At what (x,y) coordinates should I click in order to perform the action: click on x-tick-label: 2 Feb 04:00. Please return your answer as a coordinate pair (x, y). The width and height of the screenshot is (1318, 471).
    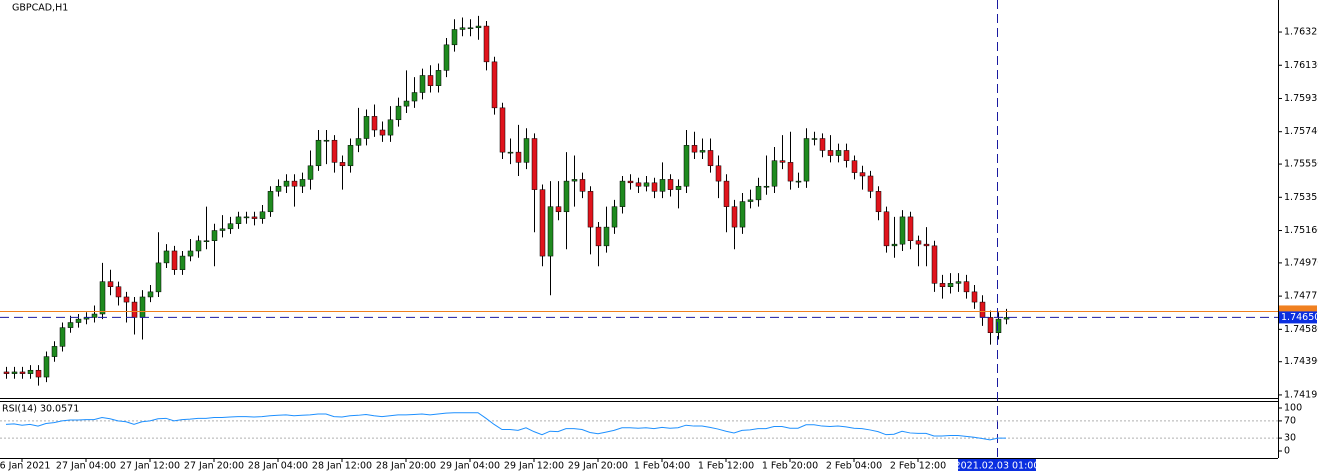
    Looking at the image, I should click on (854, 466).